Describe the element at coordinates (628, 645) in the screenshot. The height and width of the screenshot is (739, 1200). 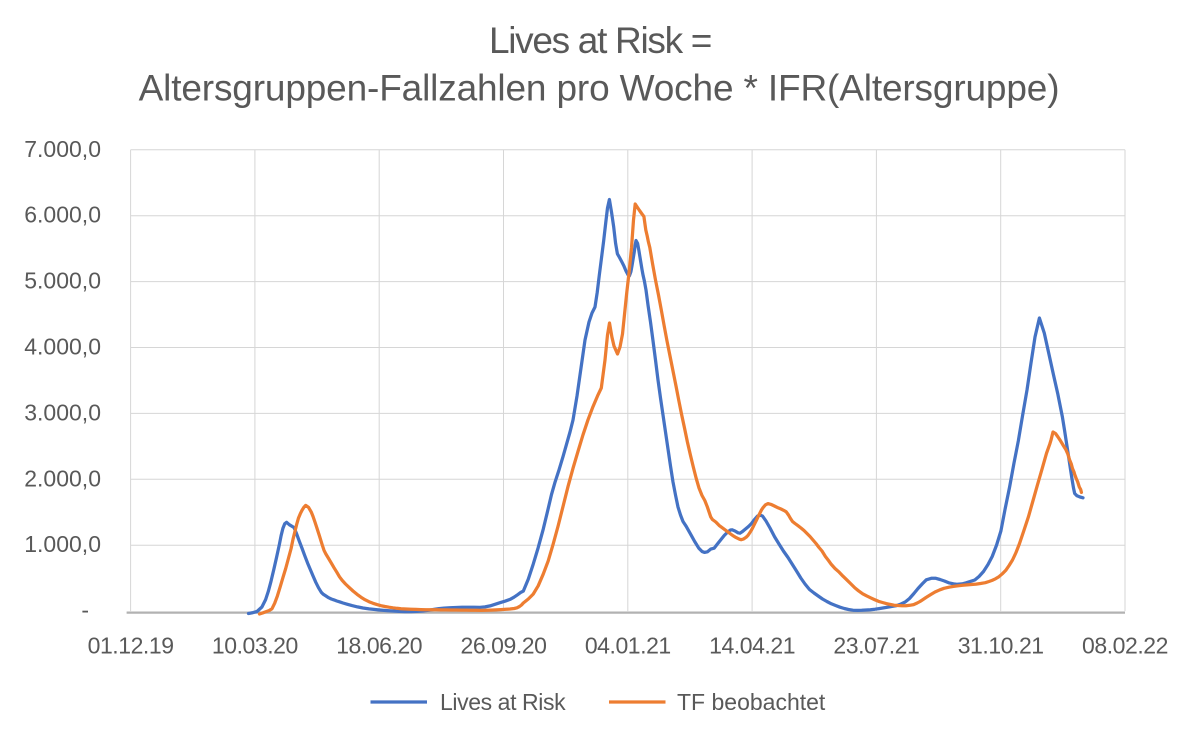
I see `svg-text: 04.01.21` at that location.